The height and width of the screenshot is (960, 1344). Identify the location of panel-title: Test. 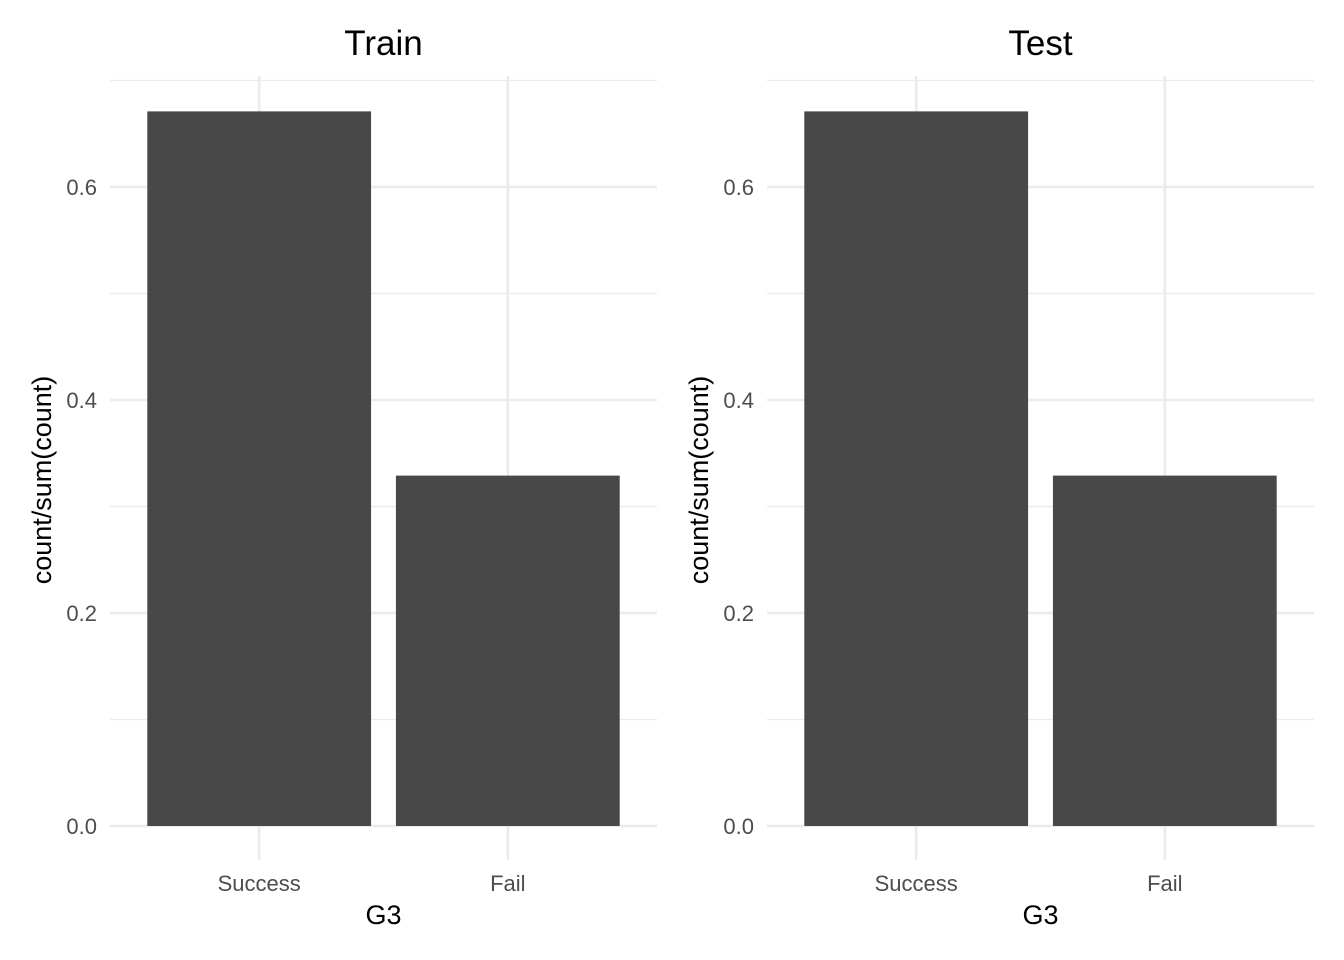
(1040, 43).